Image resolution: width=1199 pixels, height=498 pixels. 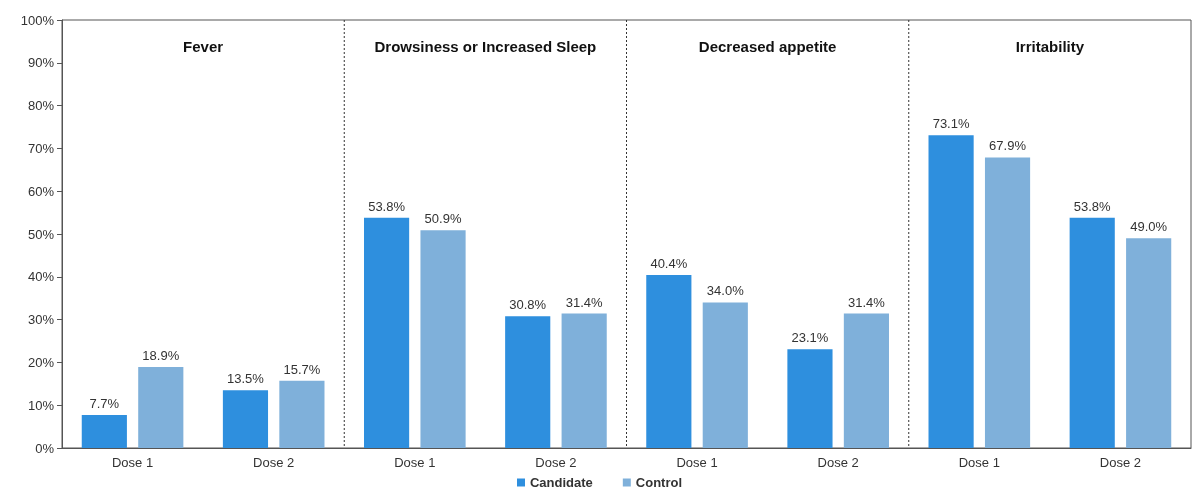 I want to click on data-label: 15.7%, so click(x=302, y=369).